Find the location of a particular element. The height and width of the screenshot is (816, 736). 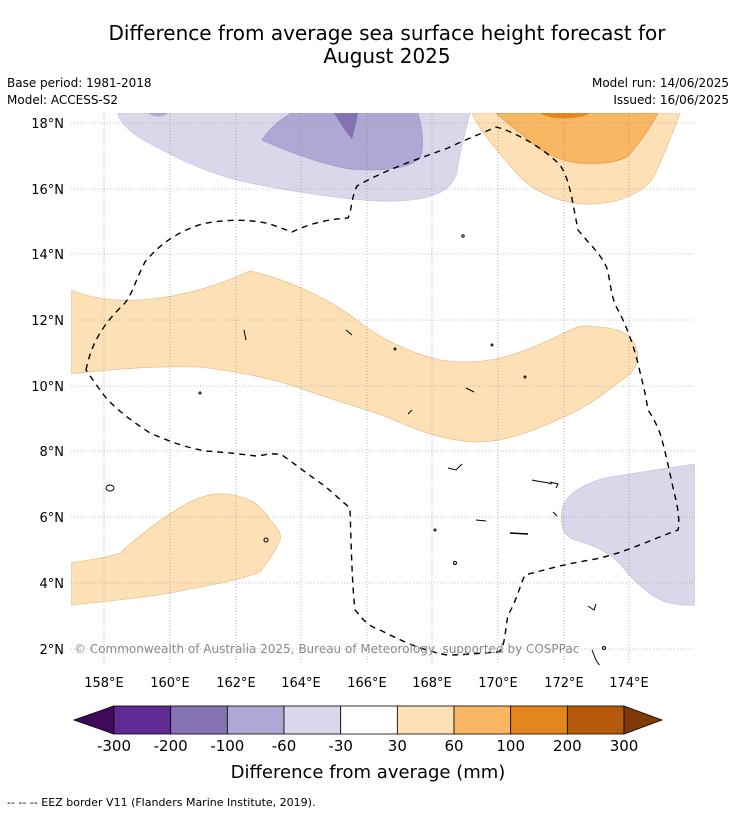

colorbar-tick-label: -200 is located at coordinates (171, 746).